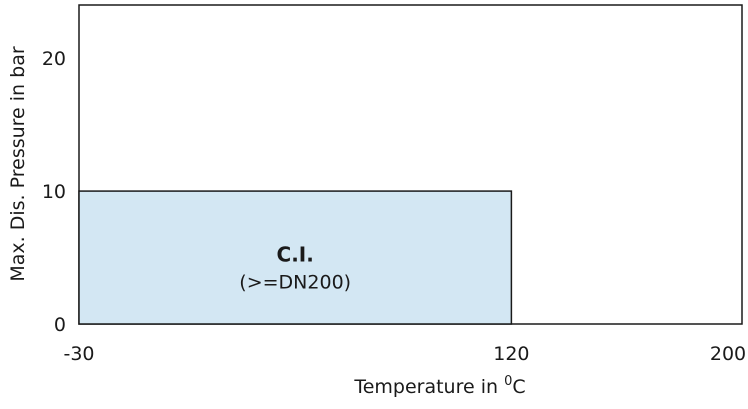 This screenshot has height=409, width=748. Describe the element at coordinates (295, 283) in the screenshot. I see `region-sublabel: (>=DN200)` at that location.